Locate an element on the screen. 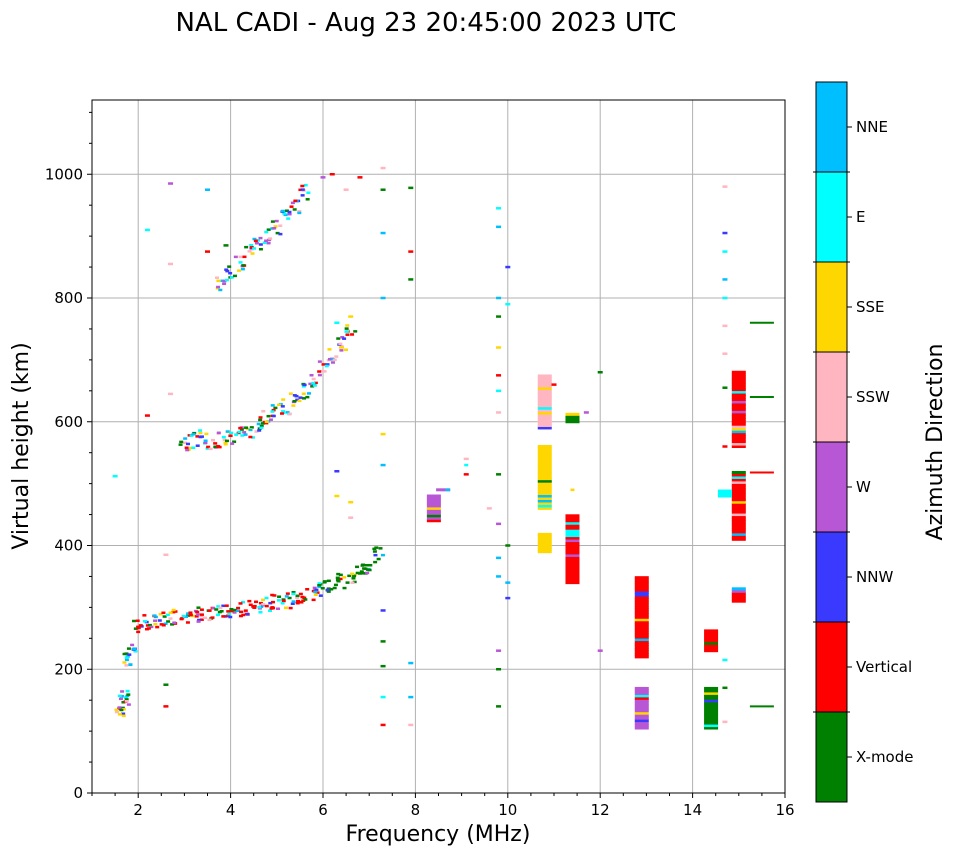  colorbar-label: NNW is located at coordinates (874, 577).